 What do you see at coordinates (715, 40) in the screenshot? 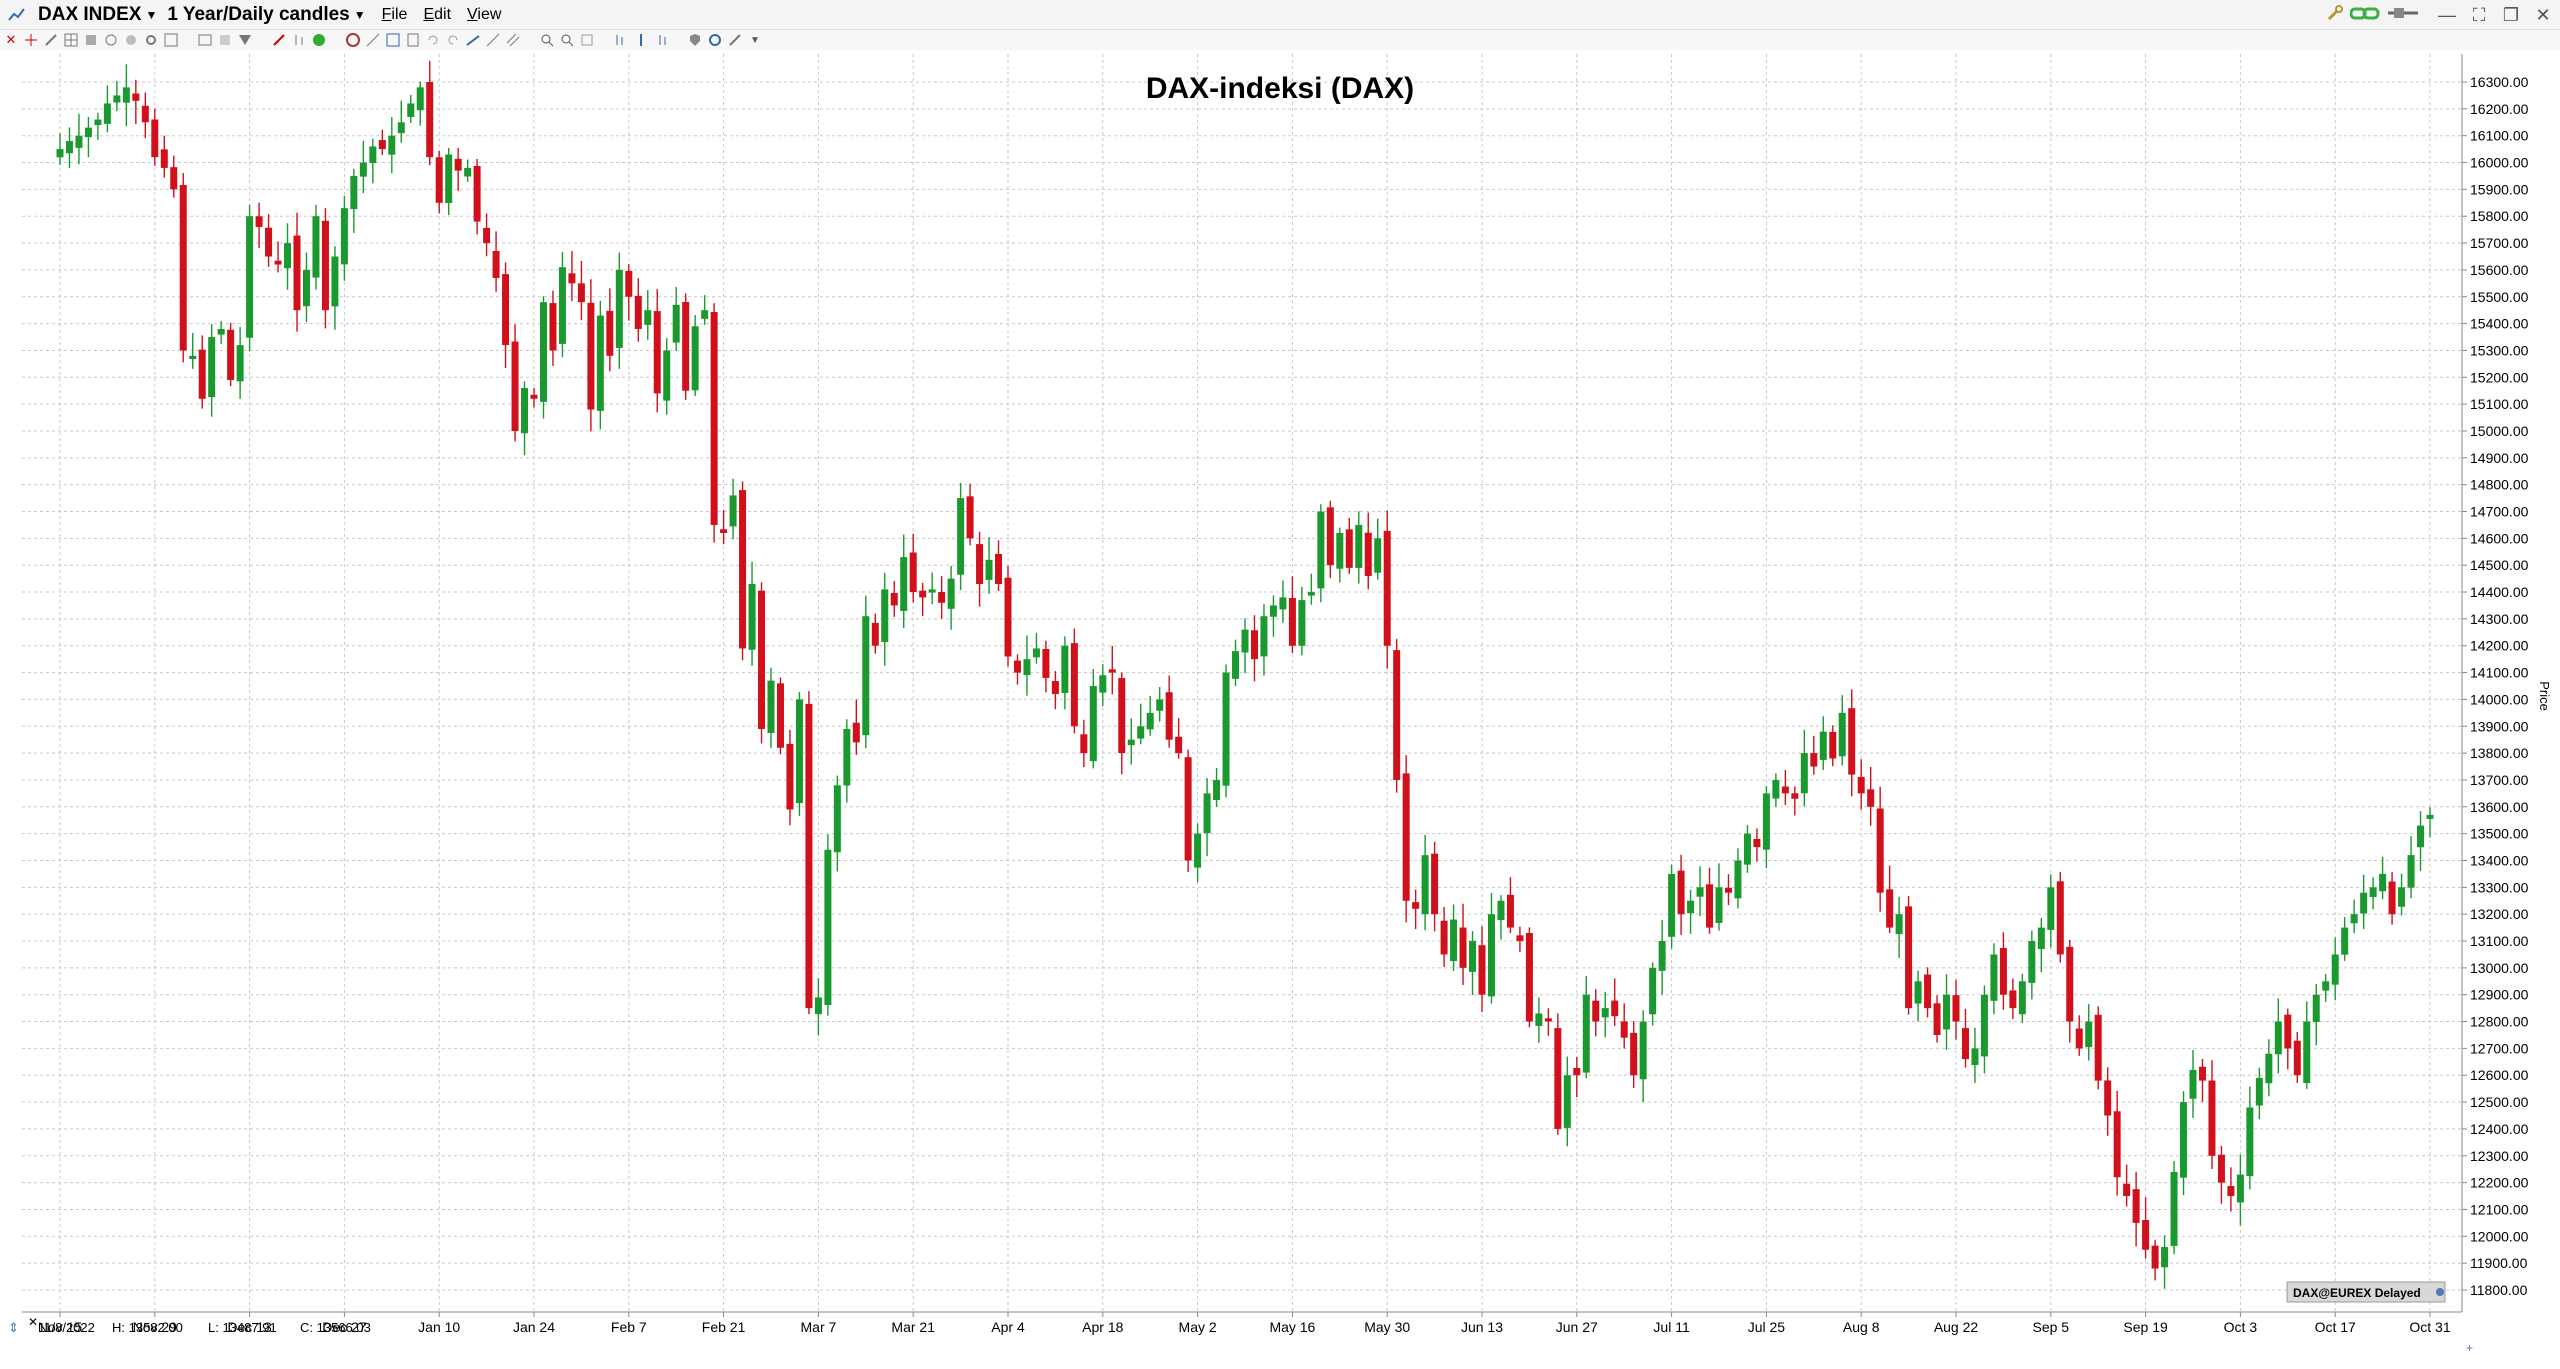
I see `refresh-icon` at bounding box center [715, 40].